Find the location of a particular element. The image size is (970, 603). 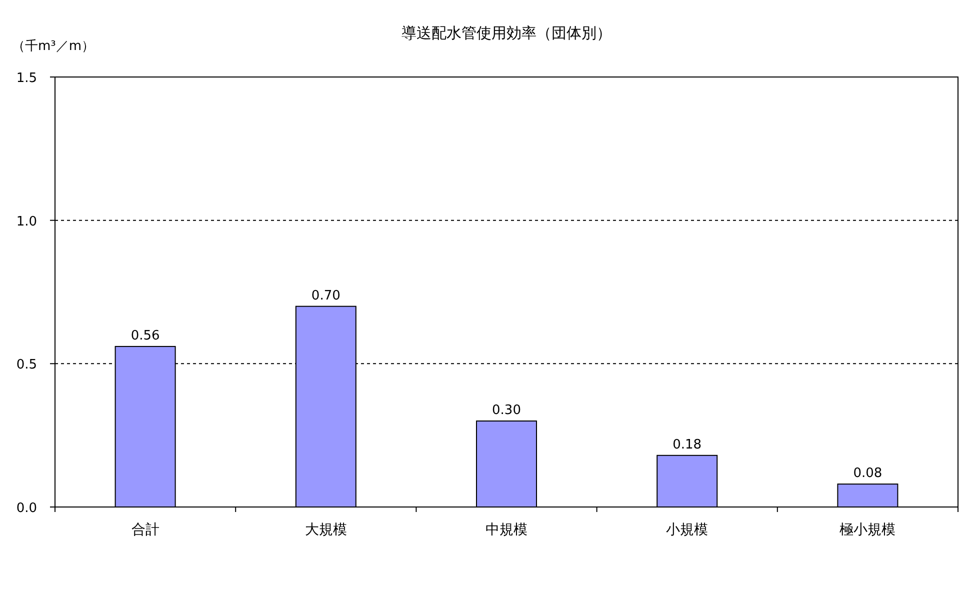

x-tick-label: 大規模 is located at coordinates (325, 530).